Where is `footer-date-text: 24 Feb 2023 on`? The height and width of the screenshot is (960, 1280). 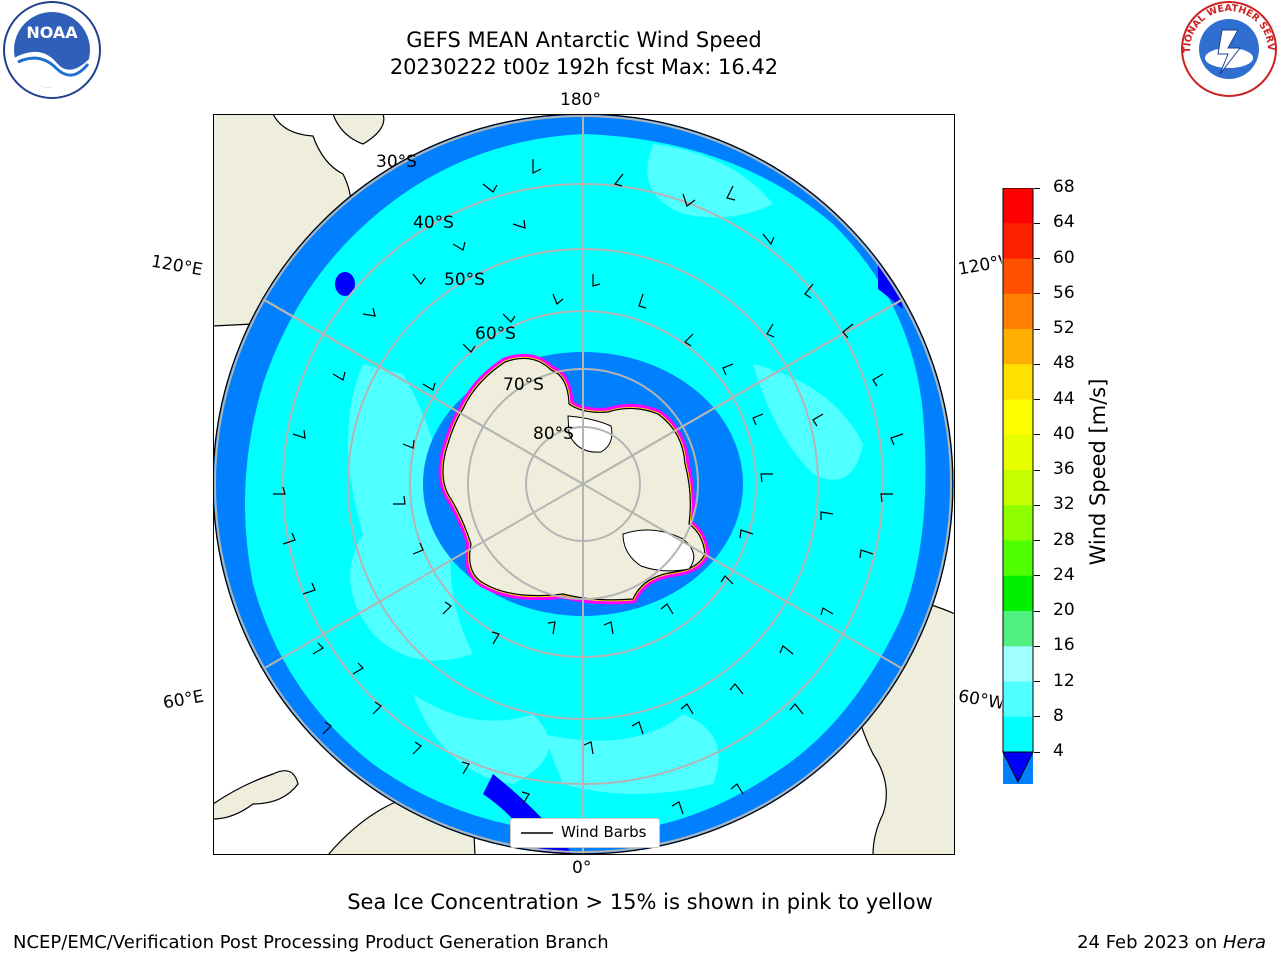 footer-date-text: 24 Feb 2023 on is located at coordinates (1150, 942).